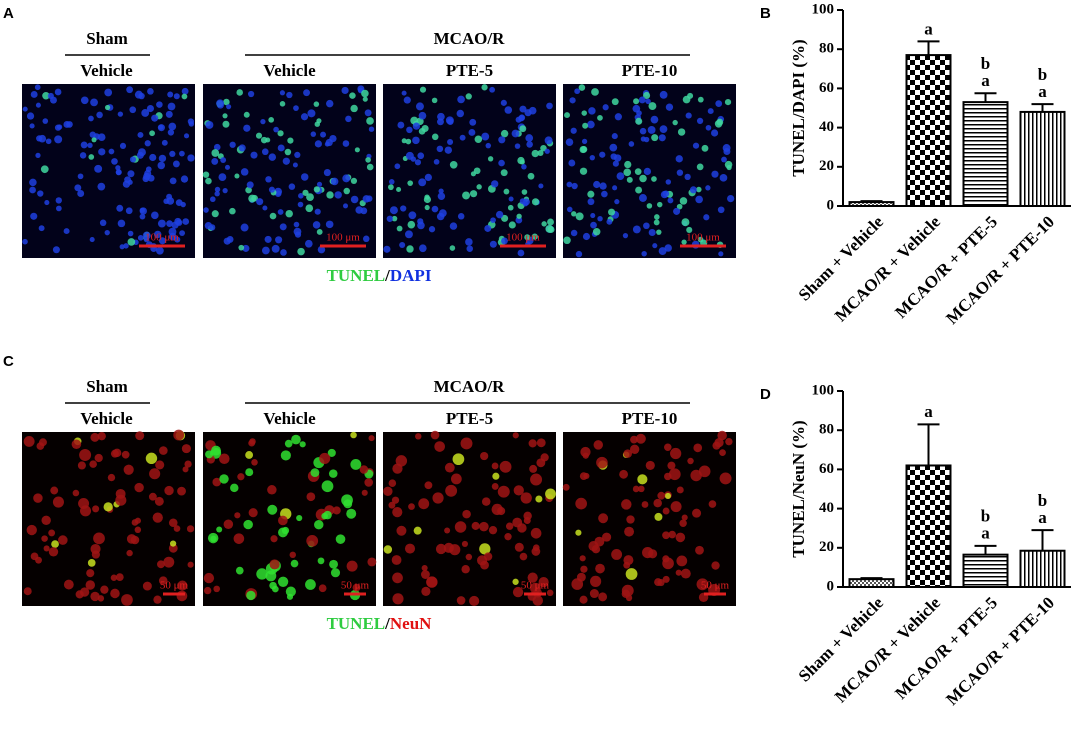  Describe the element at coordinates (928, 411) in the screenshot. I see `significance-letter: a` at that location.